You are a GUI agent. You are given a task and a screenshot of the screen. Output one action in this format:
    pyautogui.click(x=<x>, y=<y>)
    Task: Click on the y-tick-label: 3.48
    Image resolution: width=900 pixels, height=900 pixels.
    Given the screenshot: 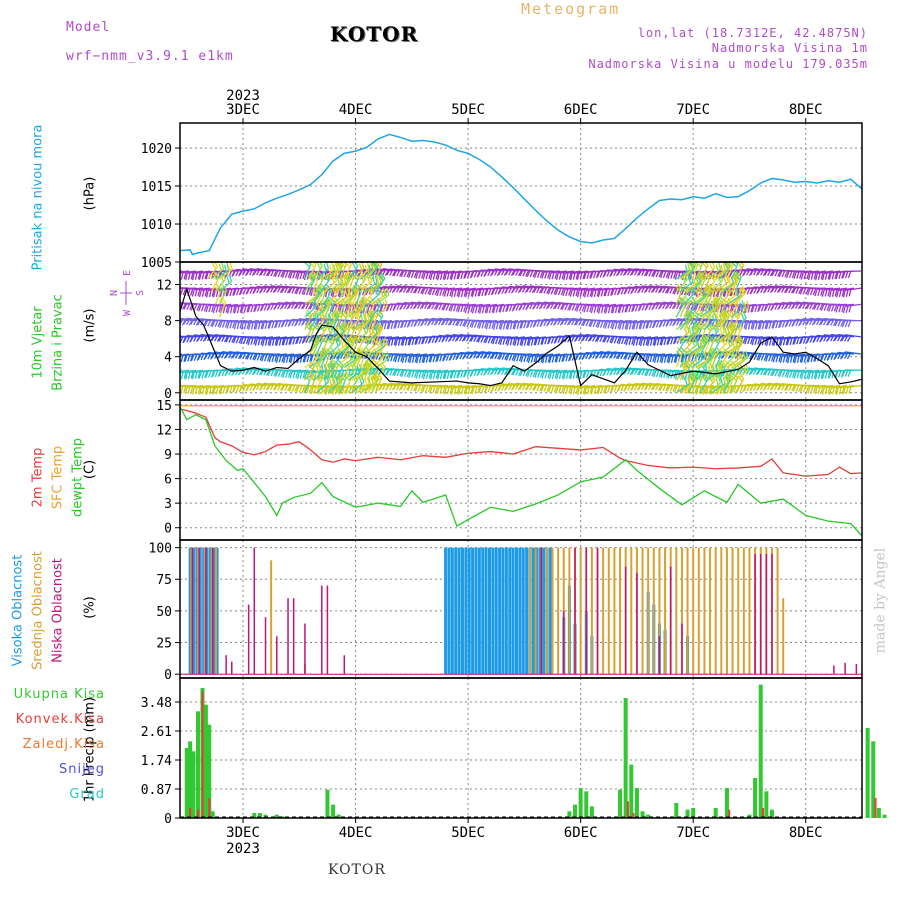 What is the action you would take?
    pyautogui.click(x=156, y=703)
    